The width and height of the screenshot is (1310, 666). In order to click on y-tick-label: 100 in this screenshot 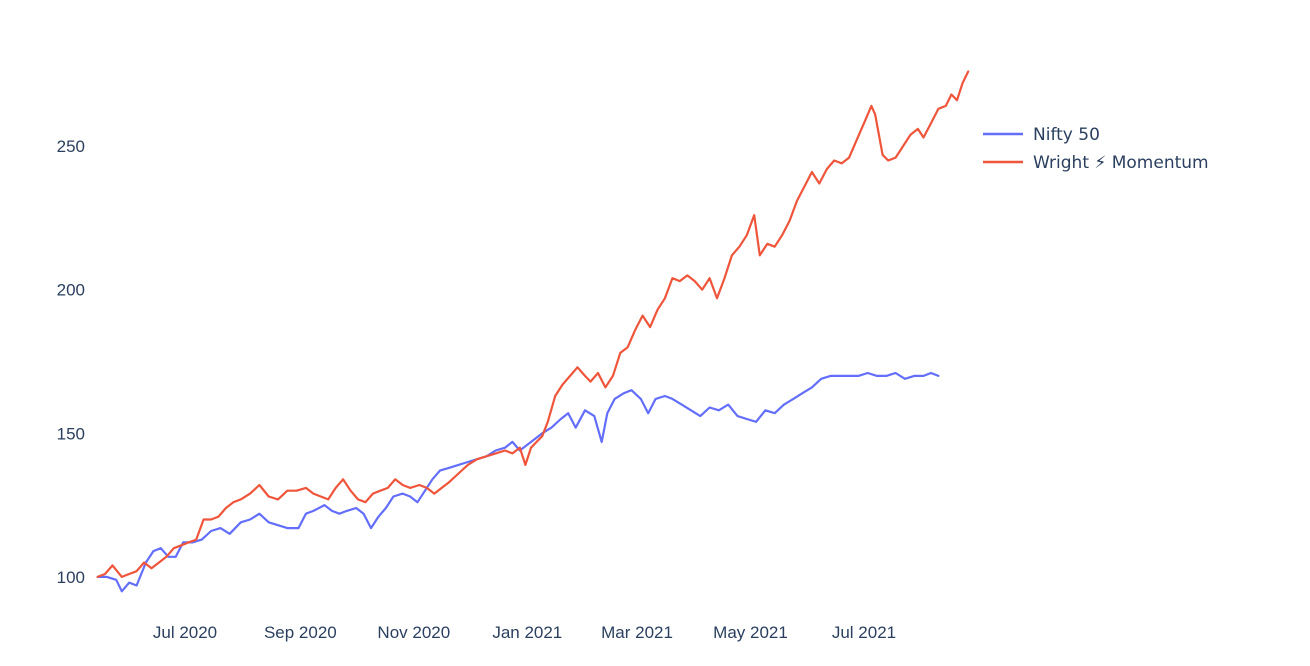, I will do `click(71, 577)`.